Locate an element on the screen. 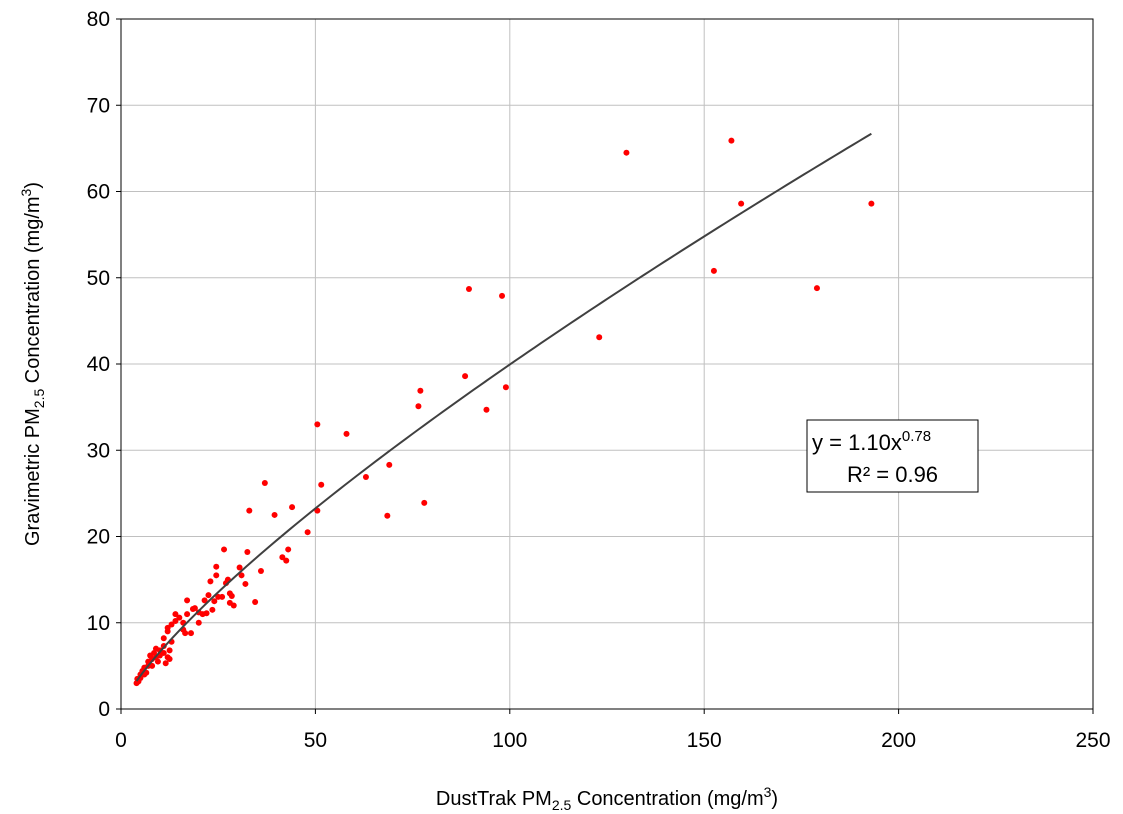  y-label-main: Gravimetric PM is located at coordinates (33, 477).